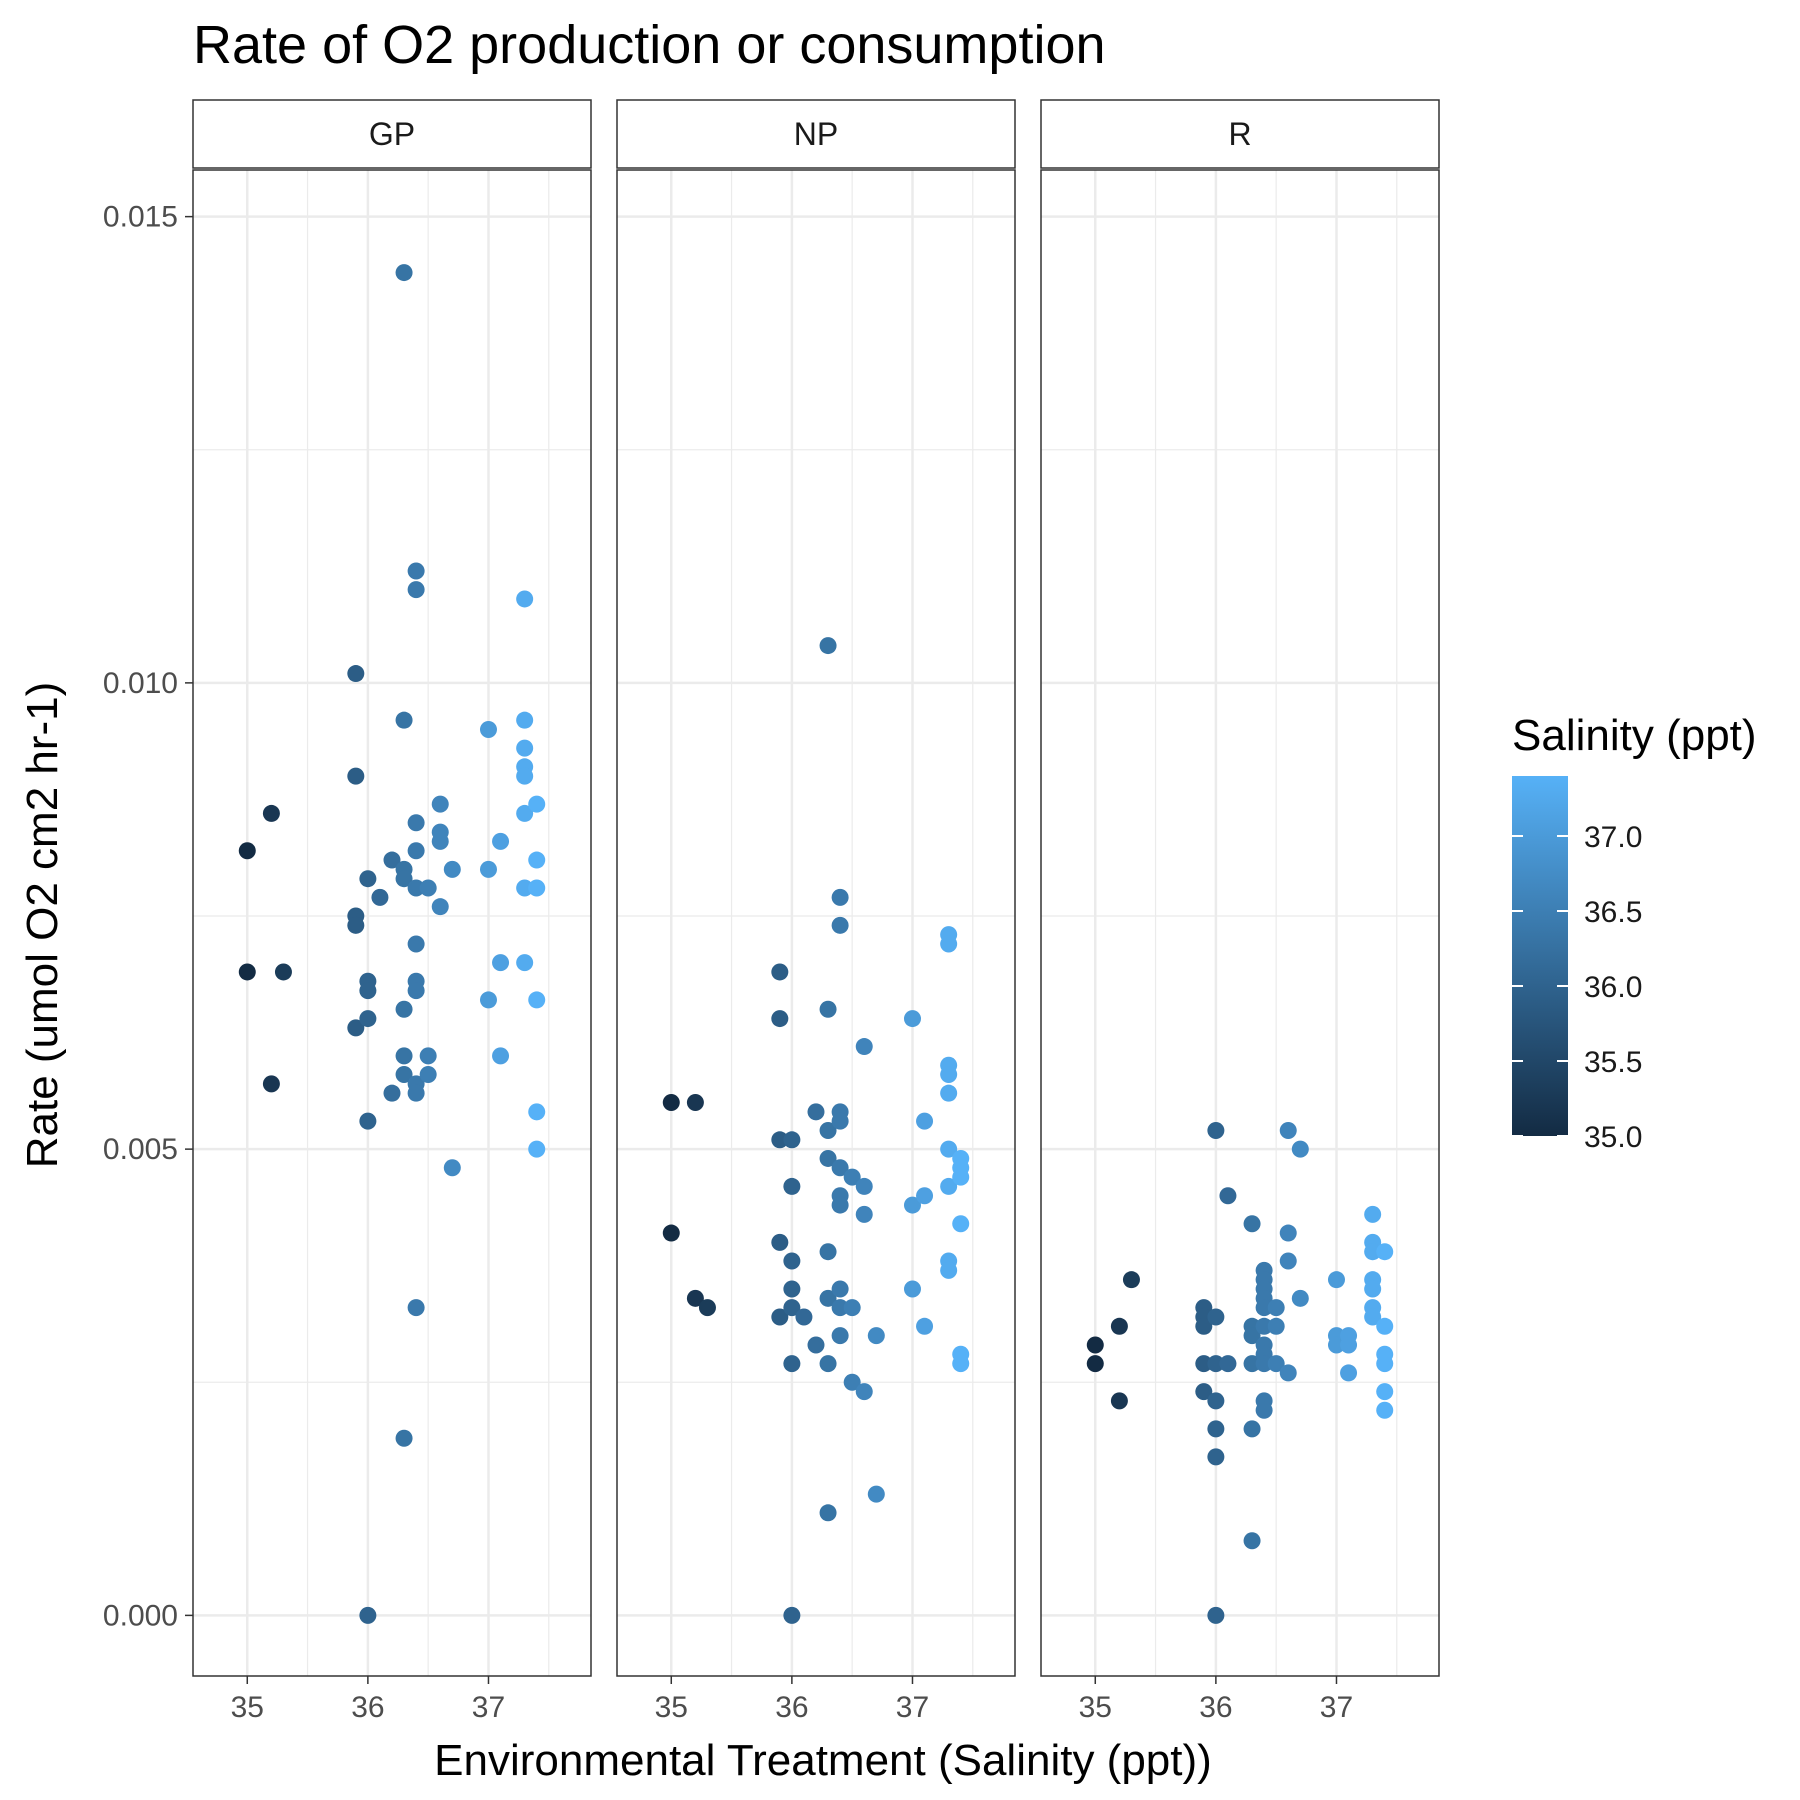 The width and height of the screenshot is (1800, 1800). Describe the element at coordinates (1613, 987) in the screenshot. I see `legend-tick-label: 36.0` at that location.